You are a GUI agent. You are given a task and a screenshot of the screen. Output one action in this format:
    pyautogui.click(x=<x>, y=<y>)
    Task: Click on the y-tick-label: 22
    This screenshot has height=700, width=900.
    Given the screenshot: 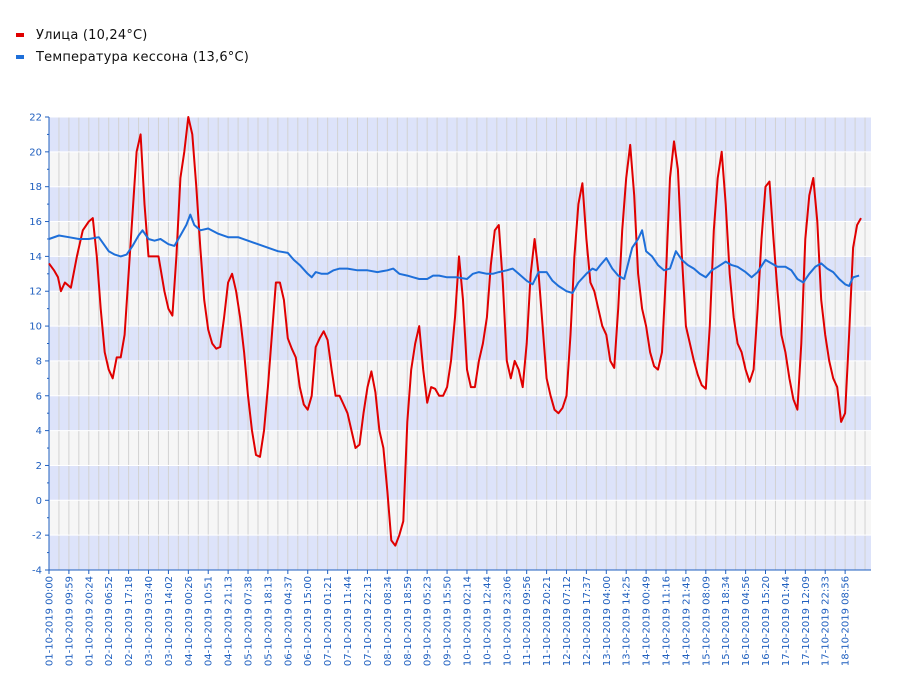 What is the action you would take?
    pyautogui.click(x=35, y=118)
    